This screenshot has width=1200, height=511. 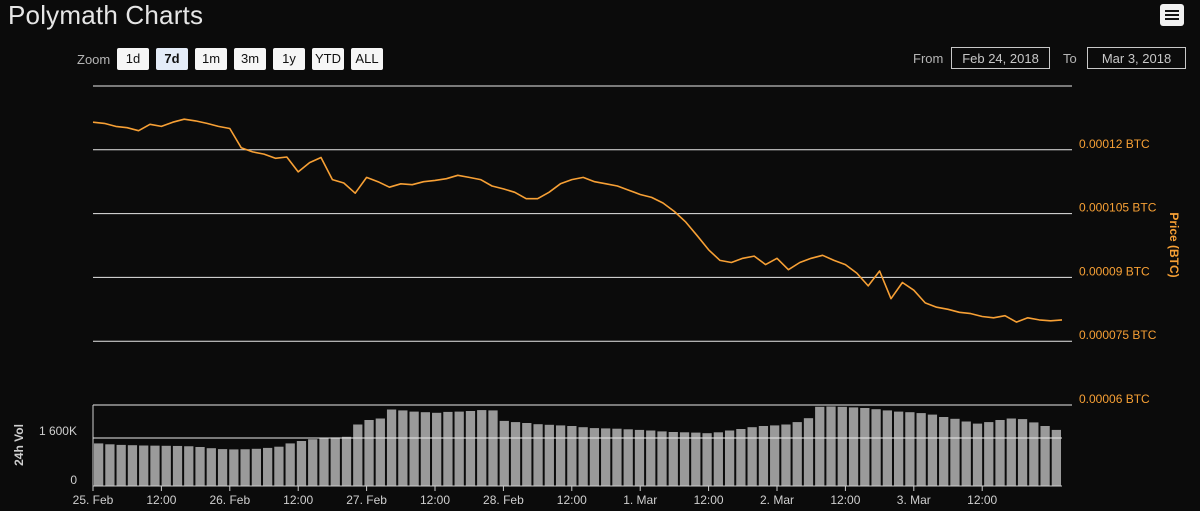 I want to click on price-tick-label: 0.00006 BTC, so click(x=1114, y=399).